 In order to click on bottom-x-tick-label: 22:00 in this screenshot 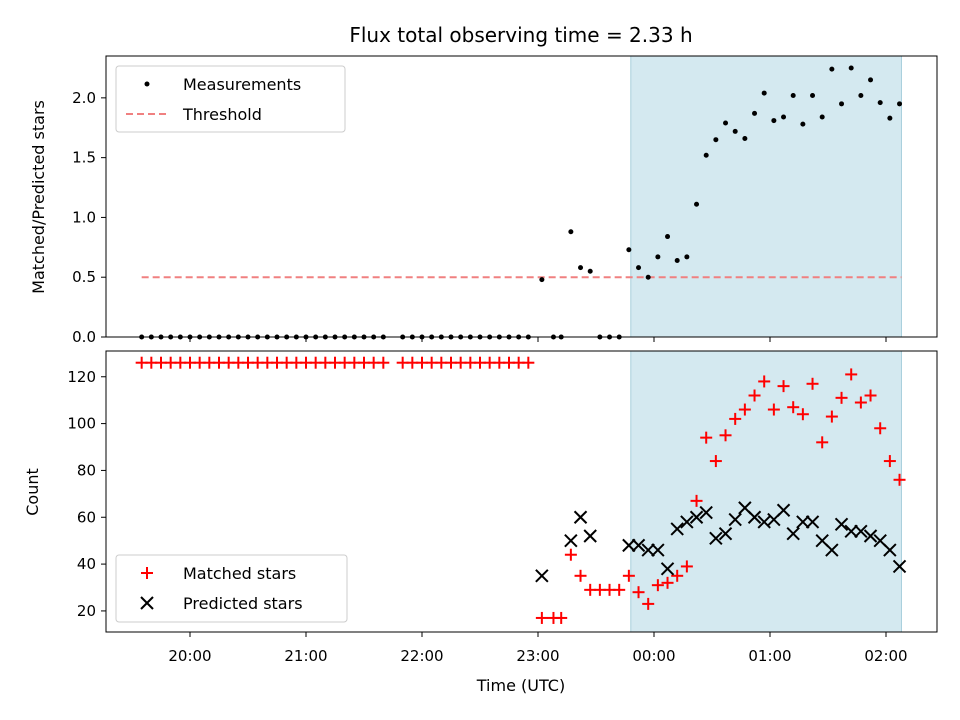, I will do `click(421, 656)`.